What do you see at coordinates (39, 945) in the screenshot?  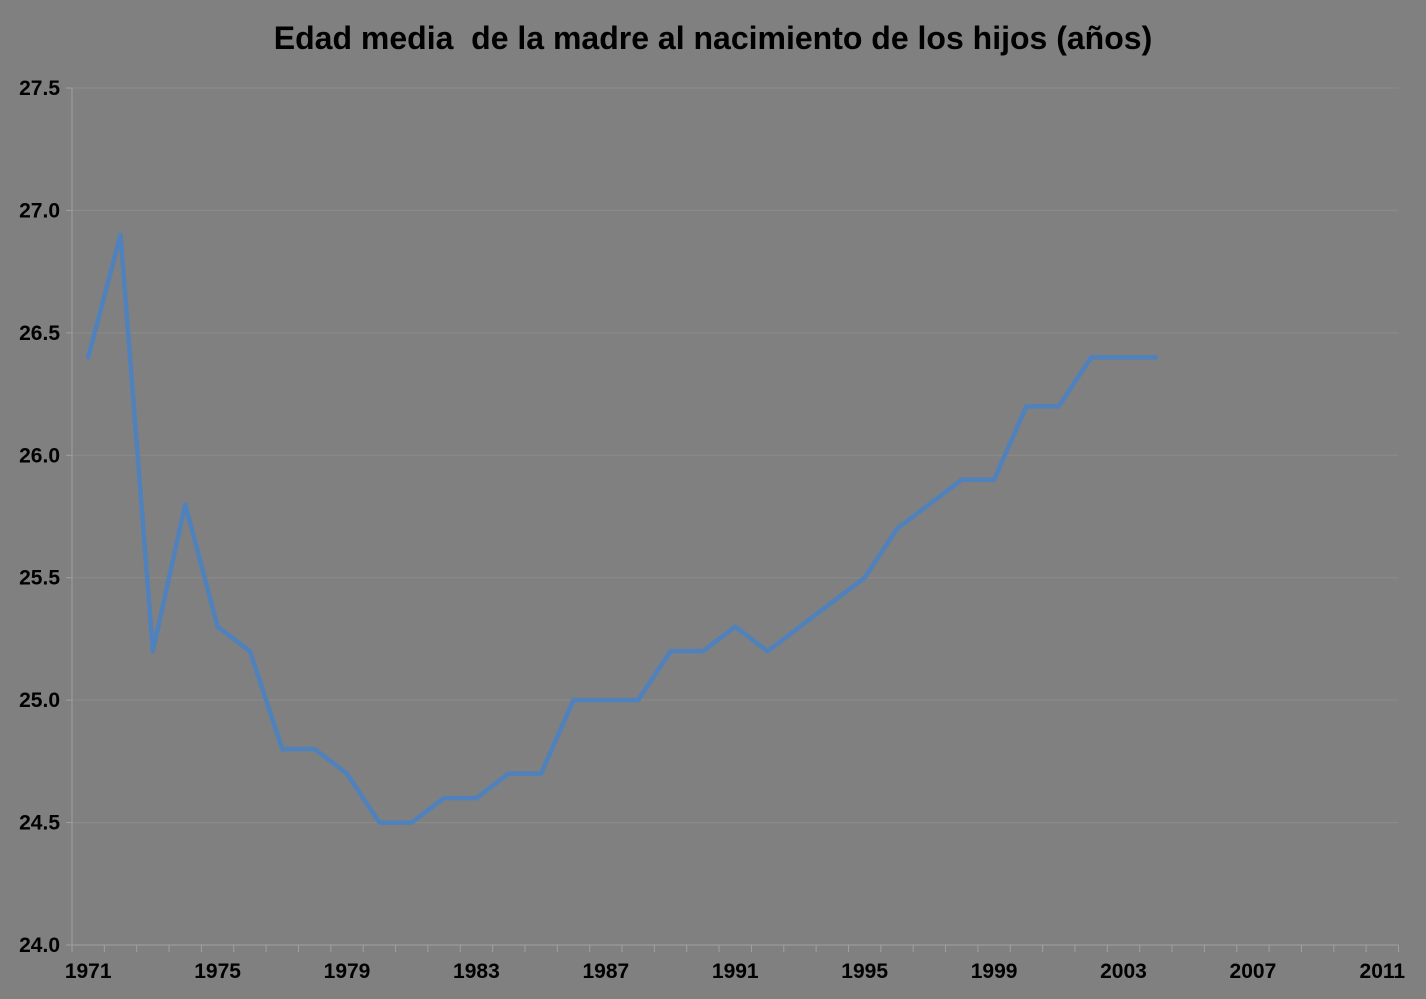 I see `y-tick-label: 24.0` at bounding box center [39, 945].